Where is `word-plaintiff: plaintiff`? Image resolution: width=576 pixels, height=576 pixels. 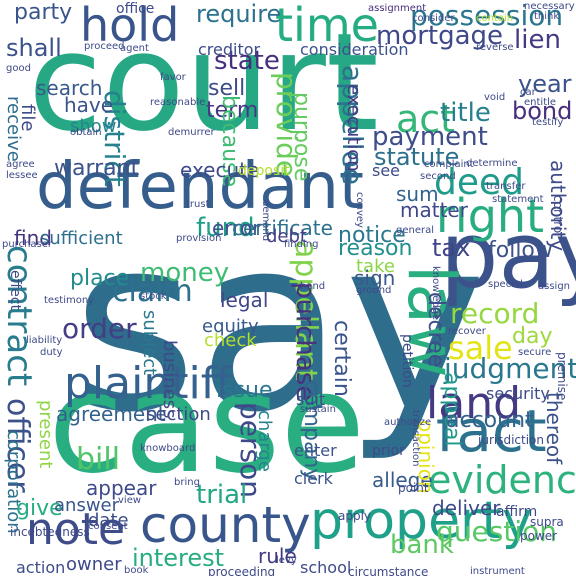 word-plaintiff: plaintiff is located at coordinates (148, 383).